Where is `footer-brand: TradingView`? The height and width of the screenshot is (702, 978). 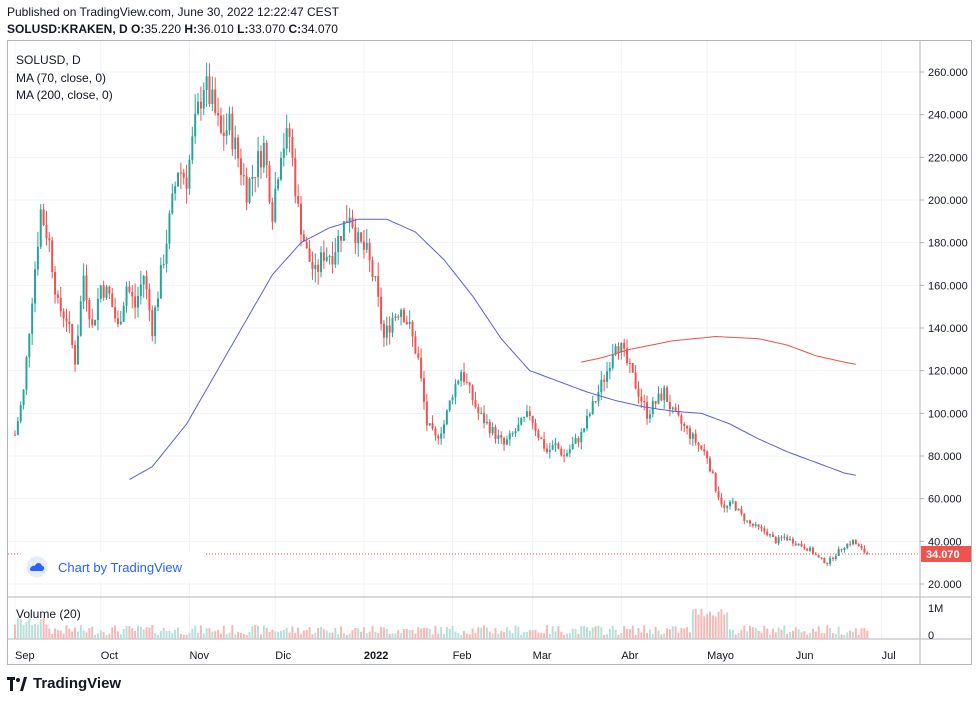 footer-brand: TradingView is located at coordinates (64, 683).